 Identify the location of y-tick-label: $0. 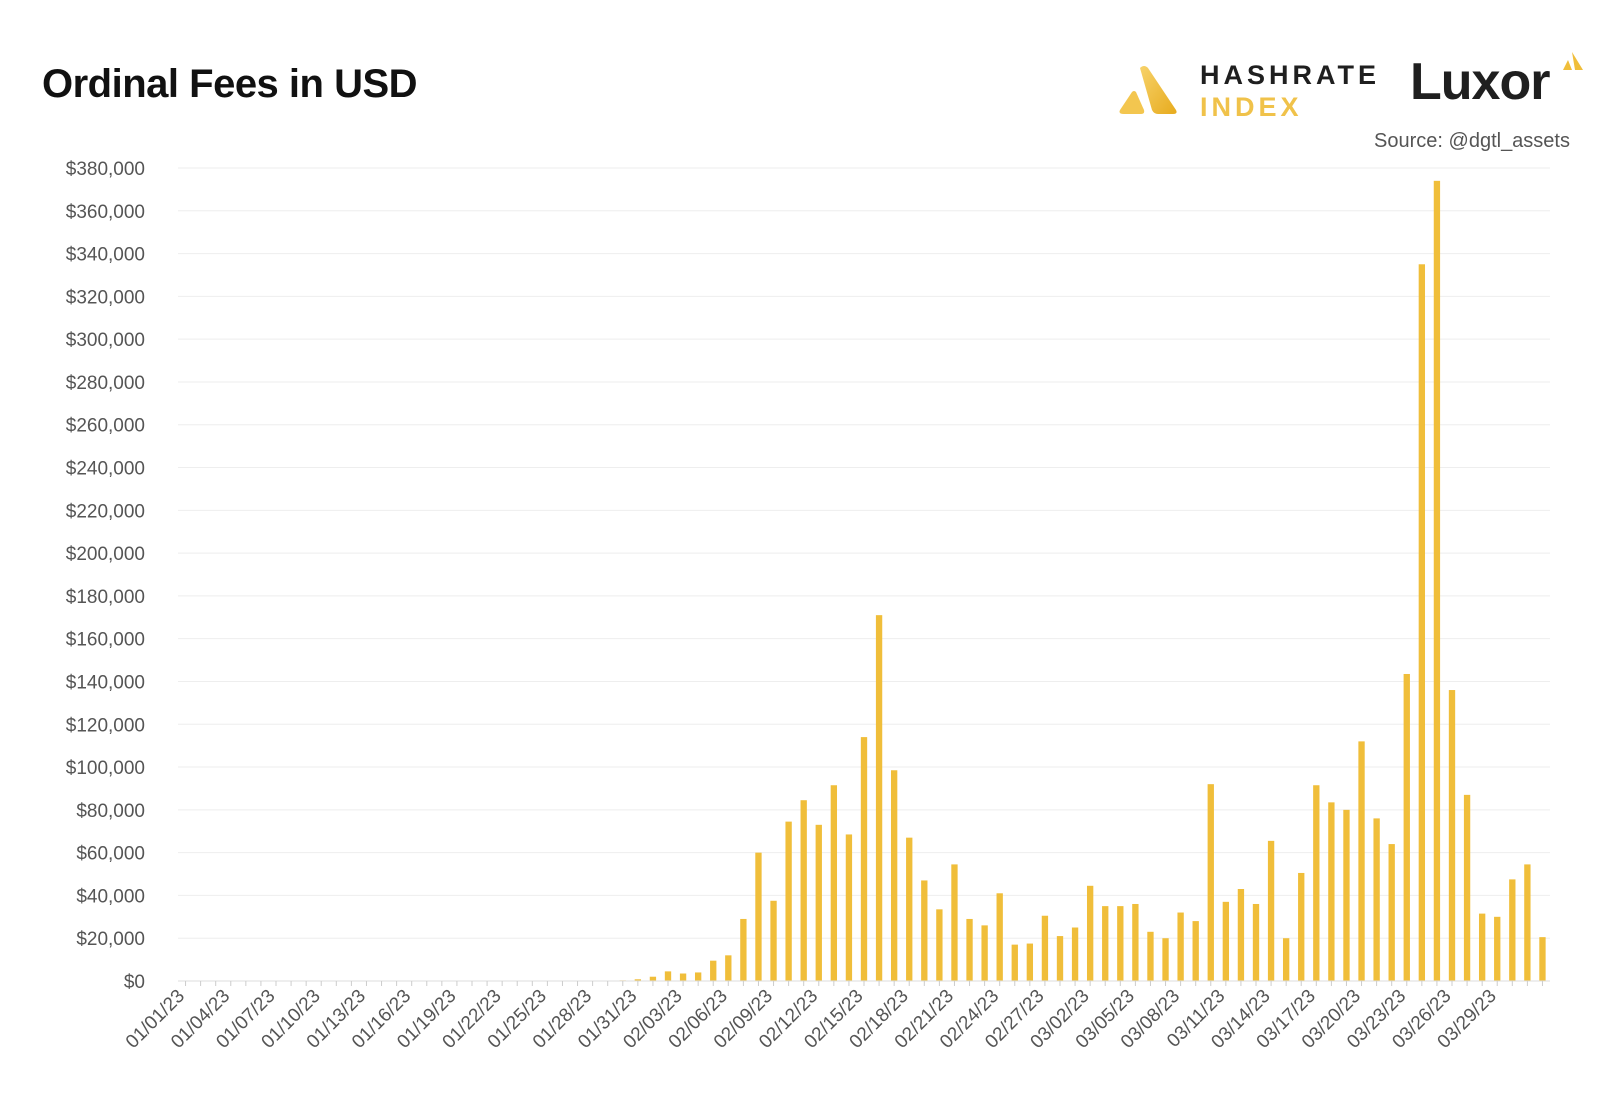
(134, 982).